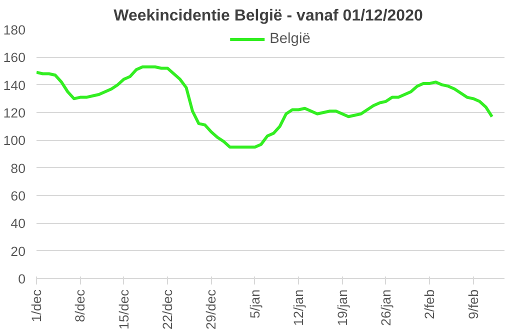  Describe the element at coordinates (342, 307) in the screenshot. I see `x-tick-label: 19/jan` at that location.